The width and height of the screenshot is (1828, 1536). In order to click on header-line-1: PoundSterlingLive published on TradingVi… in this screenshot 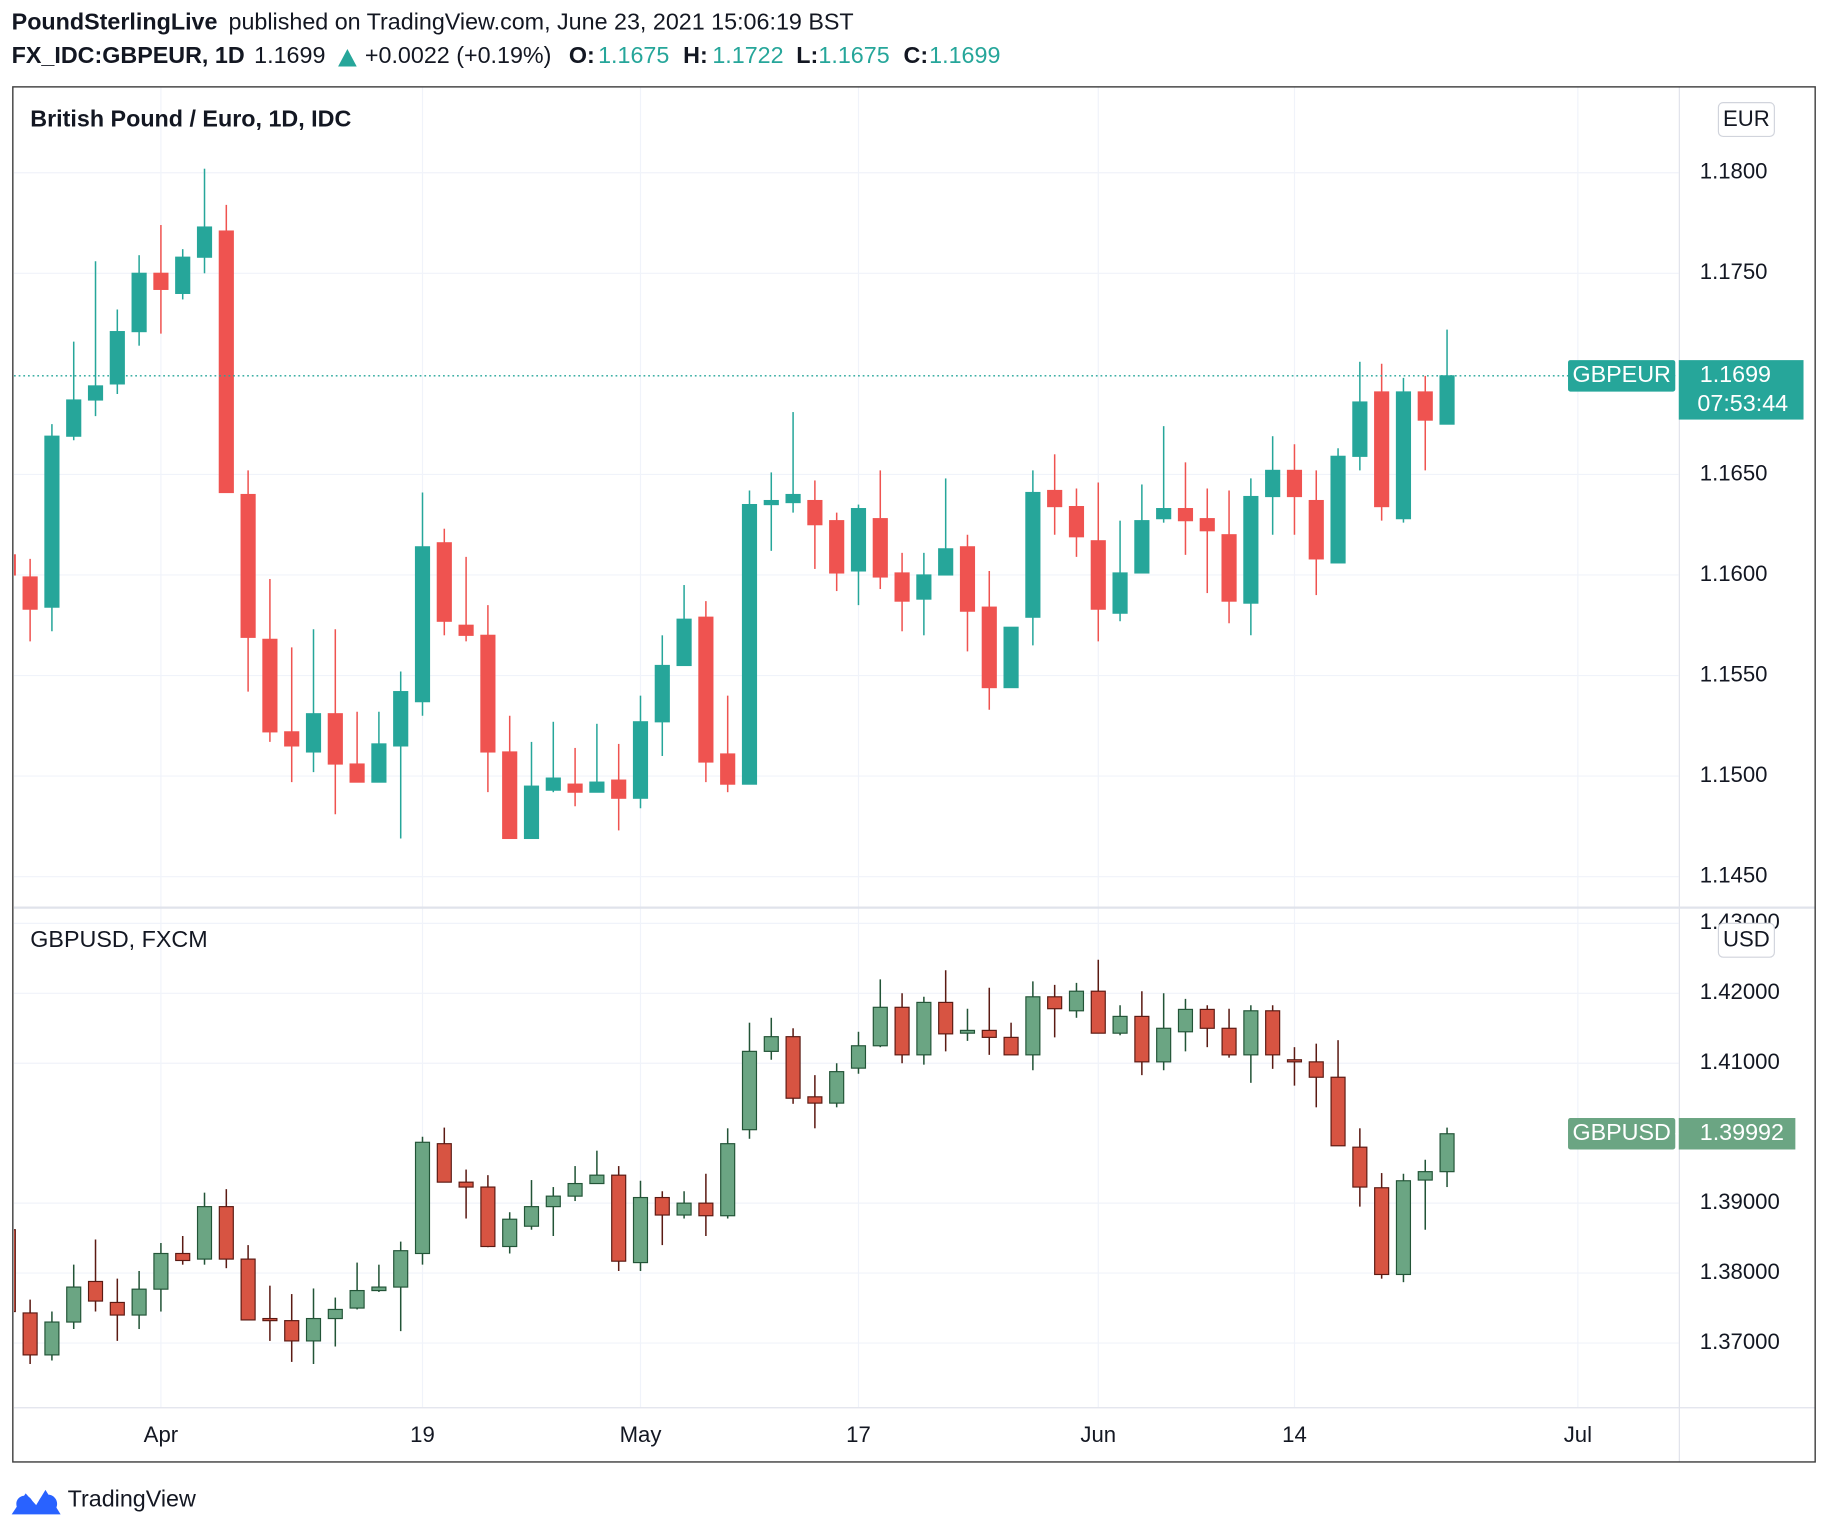, I will do `click(433, 21)`.